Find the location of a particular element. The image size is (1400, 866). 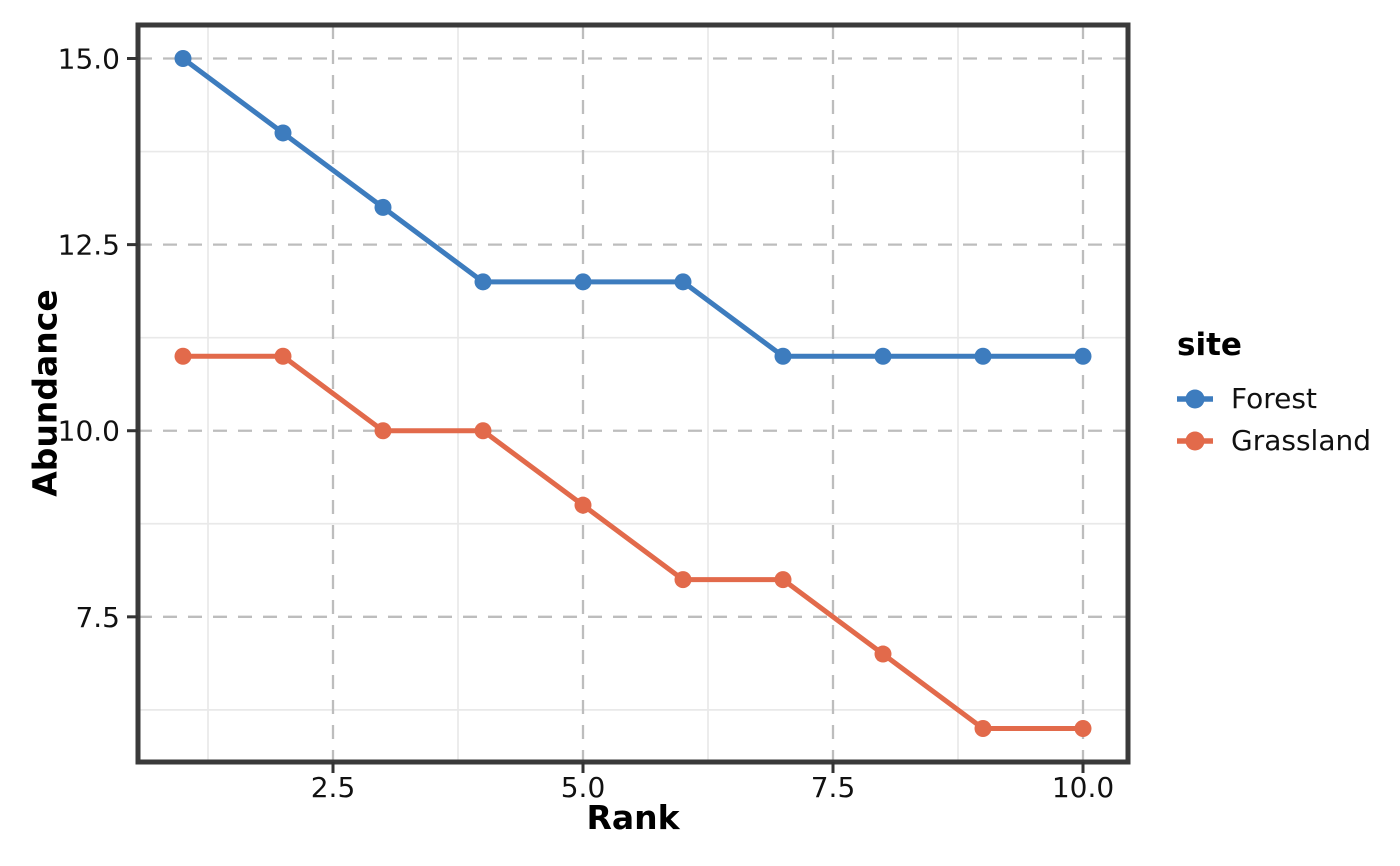

legend-item-forest: Forest is located at coordinates (1274, 399).